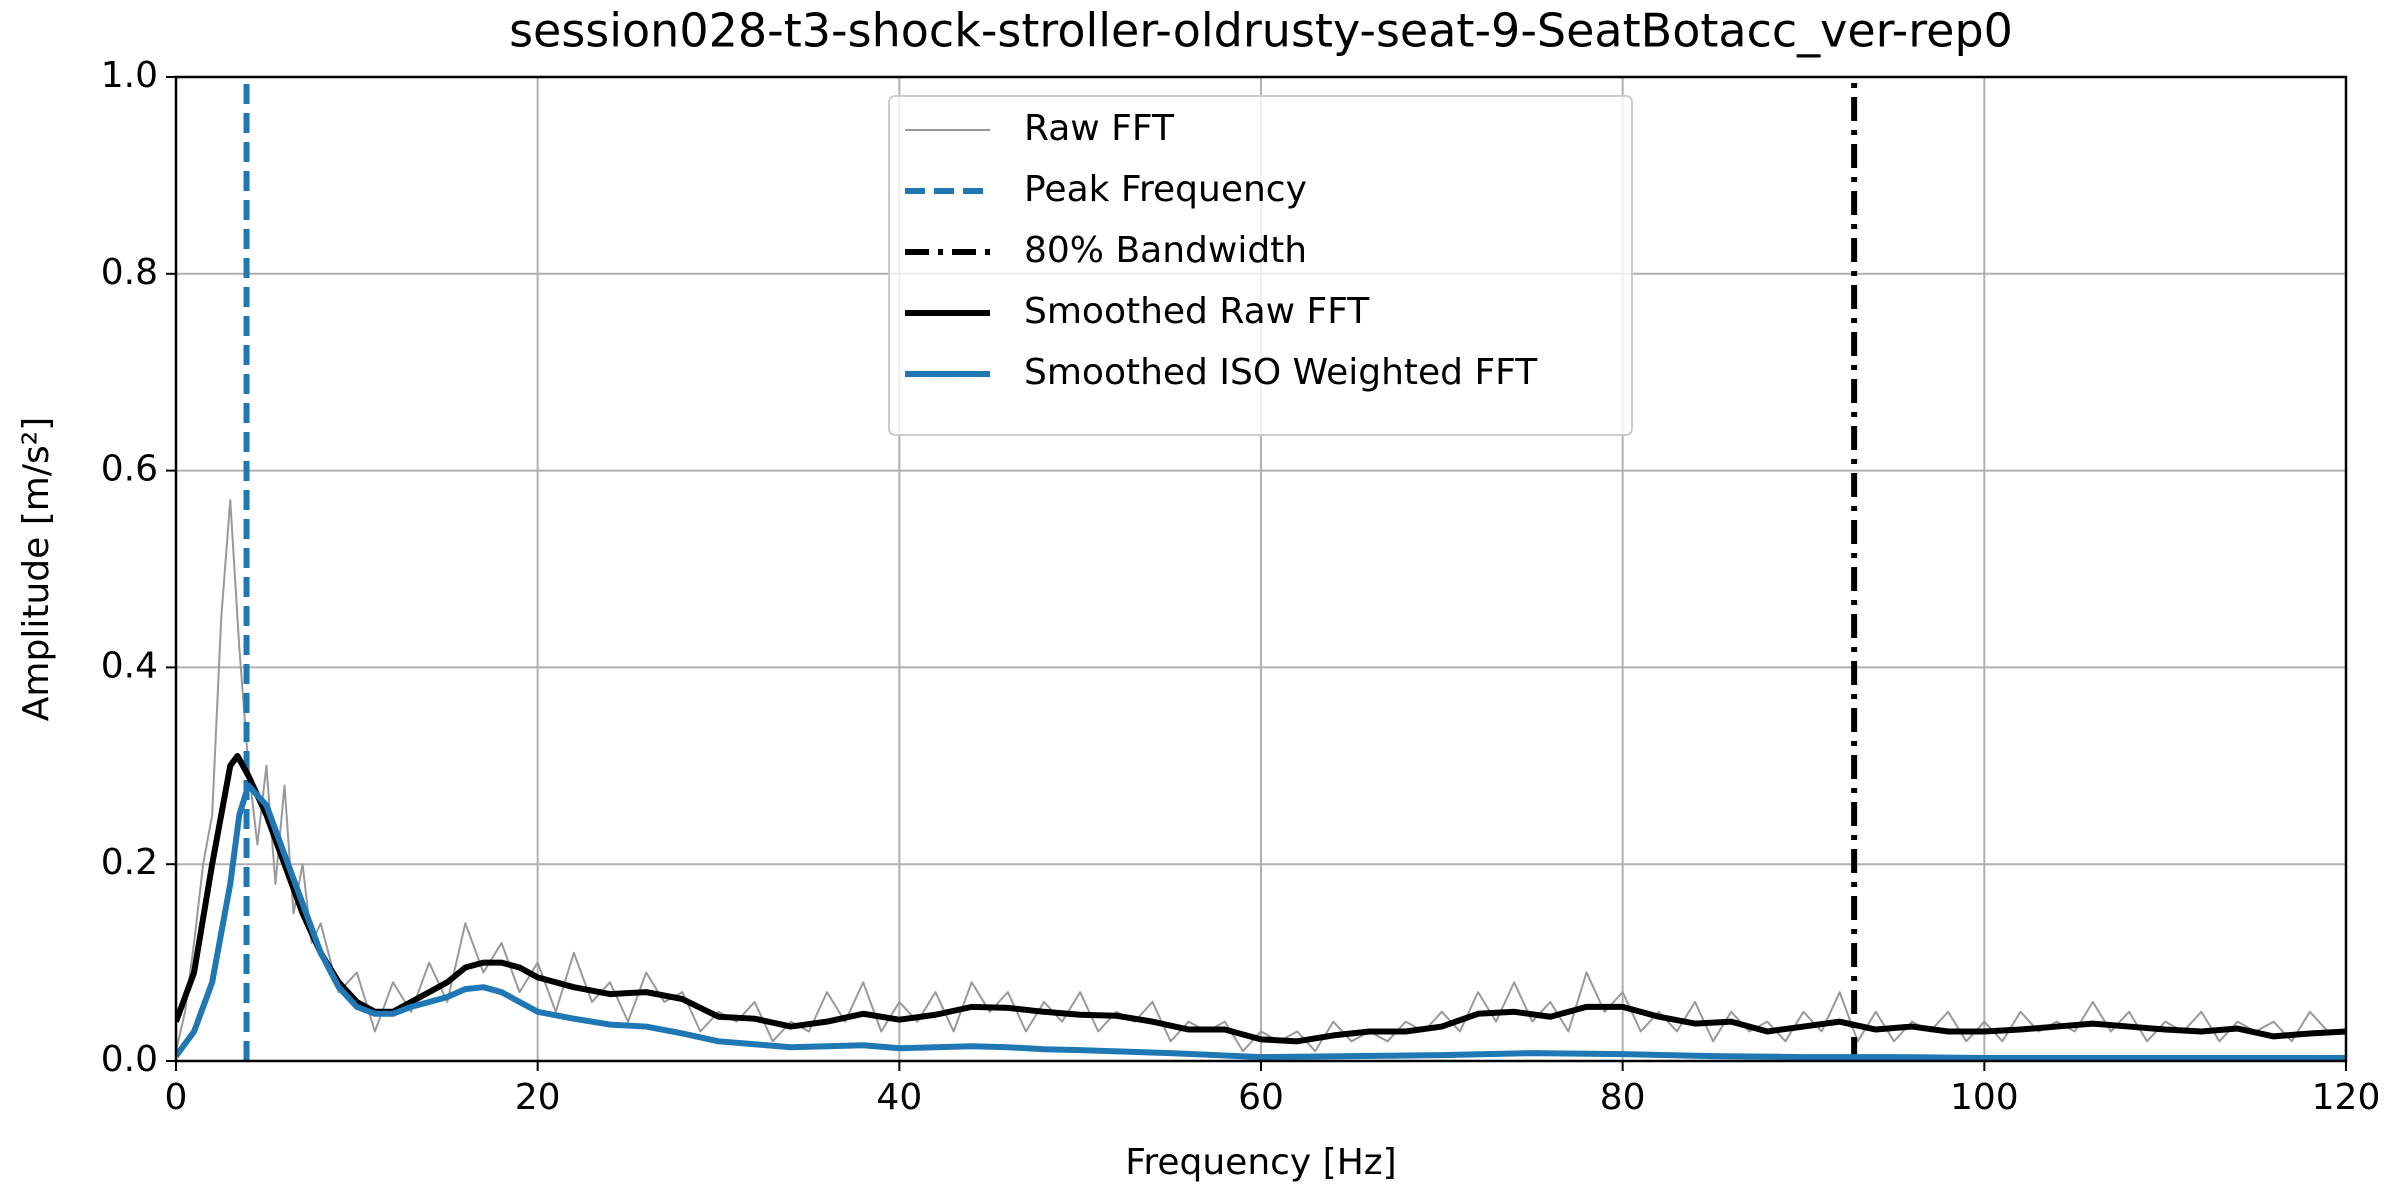 Image resolution: width=2400 pixels, height=1200 pixels. What do you see at coordinates (538, 1097) in the screenshot?
I see `x-tick-label: 20` at bounding box center [538, 1097].